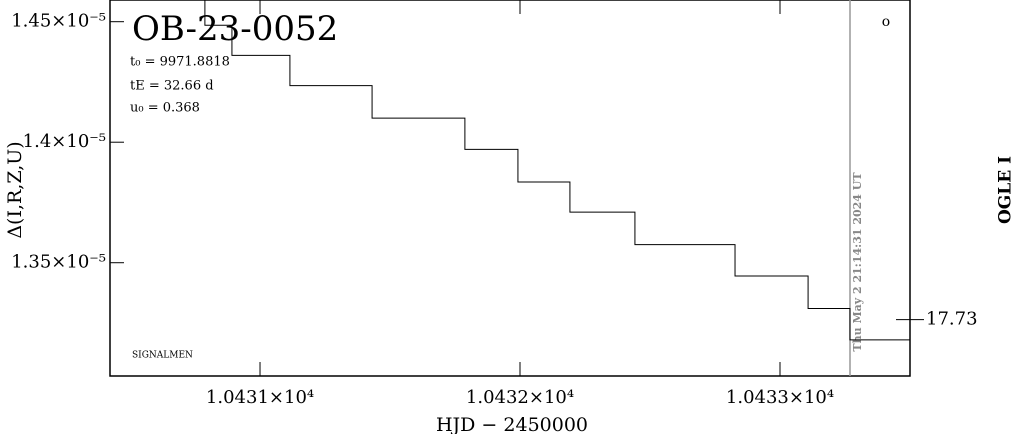 This screenshot has height=434, width=1014. What do you see at coordinates (162, 356) in the screenshot?
I see `annotation: SIGNALMEN` at bounding box center [162, 356].